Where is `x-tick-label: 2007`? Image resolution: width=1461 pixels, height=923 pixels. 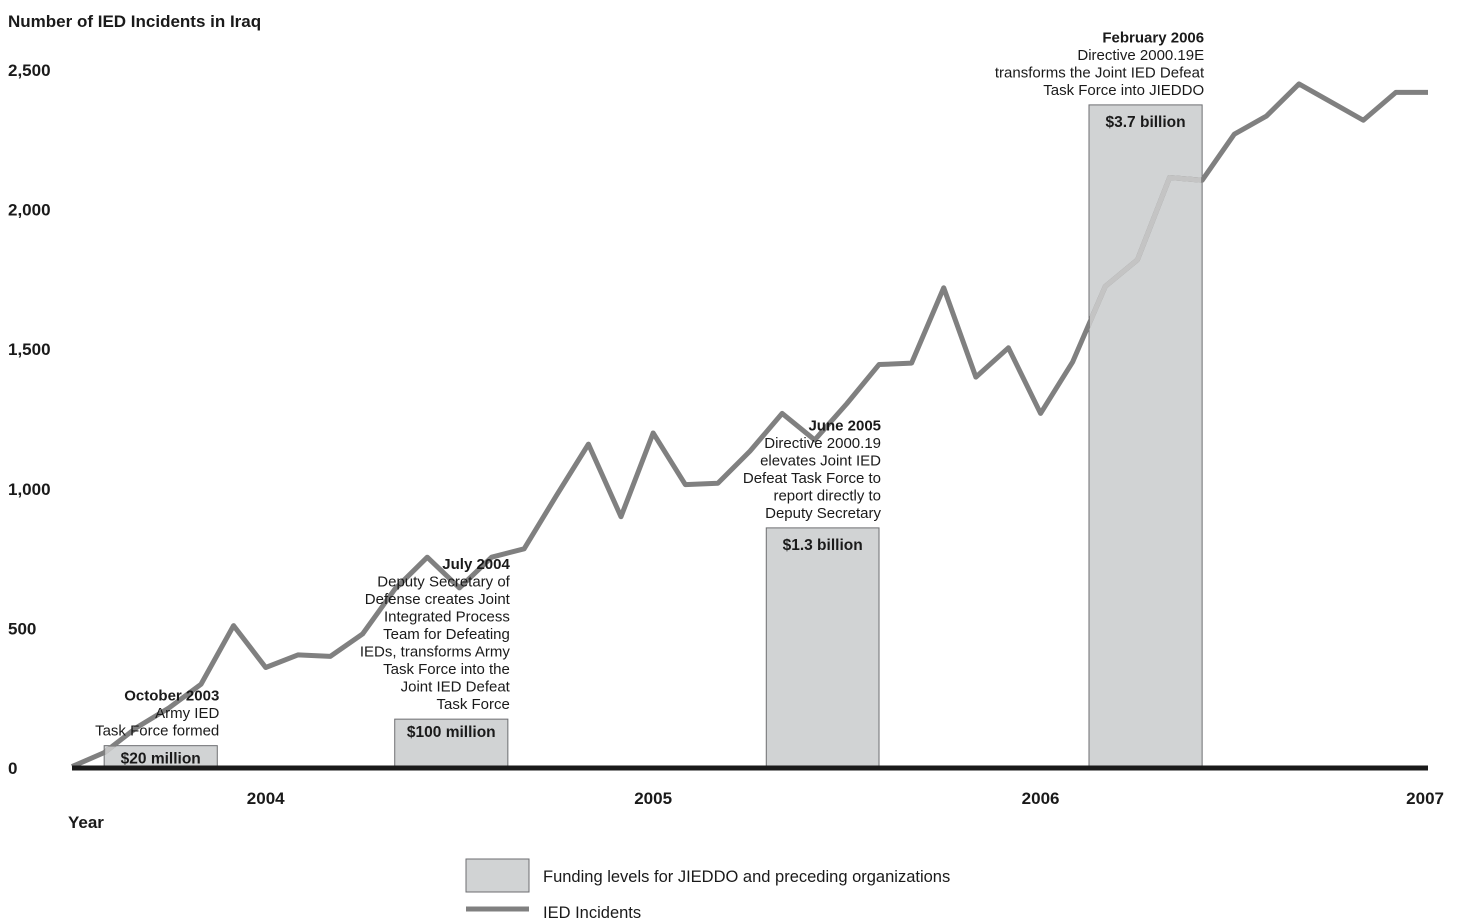 x-tick-label: 2007 is located at coordinates (1425, 798).